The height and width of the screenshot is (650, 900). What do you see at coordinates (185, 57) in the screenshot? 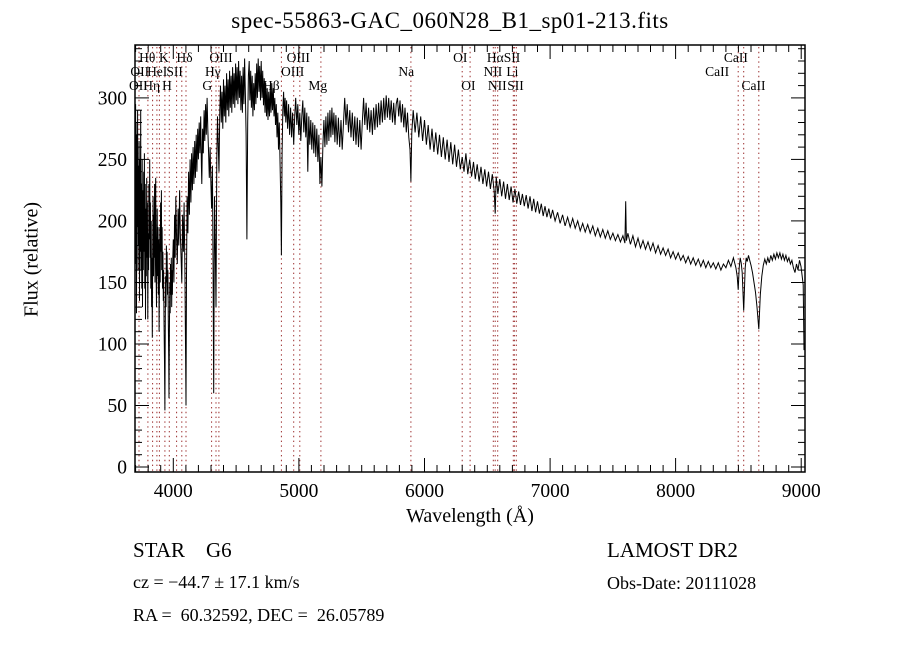
I see `svg-text: Hδ` at bounding box center [185, 57].